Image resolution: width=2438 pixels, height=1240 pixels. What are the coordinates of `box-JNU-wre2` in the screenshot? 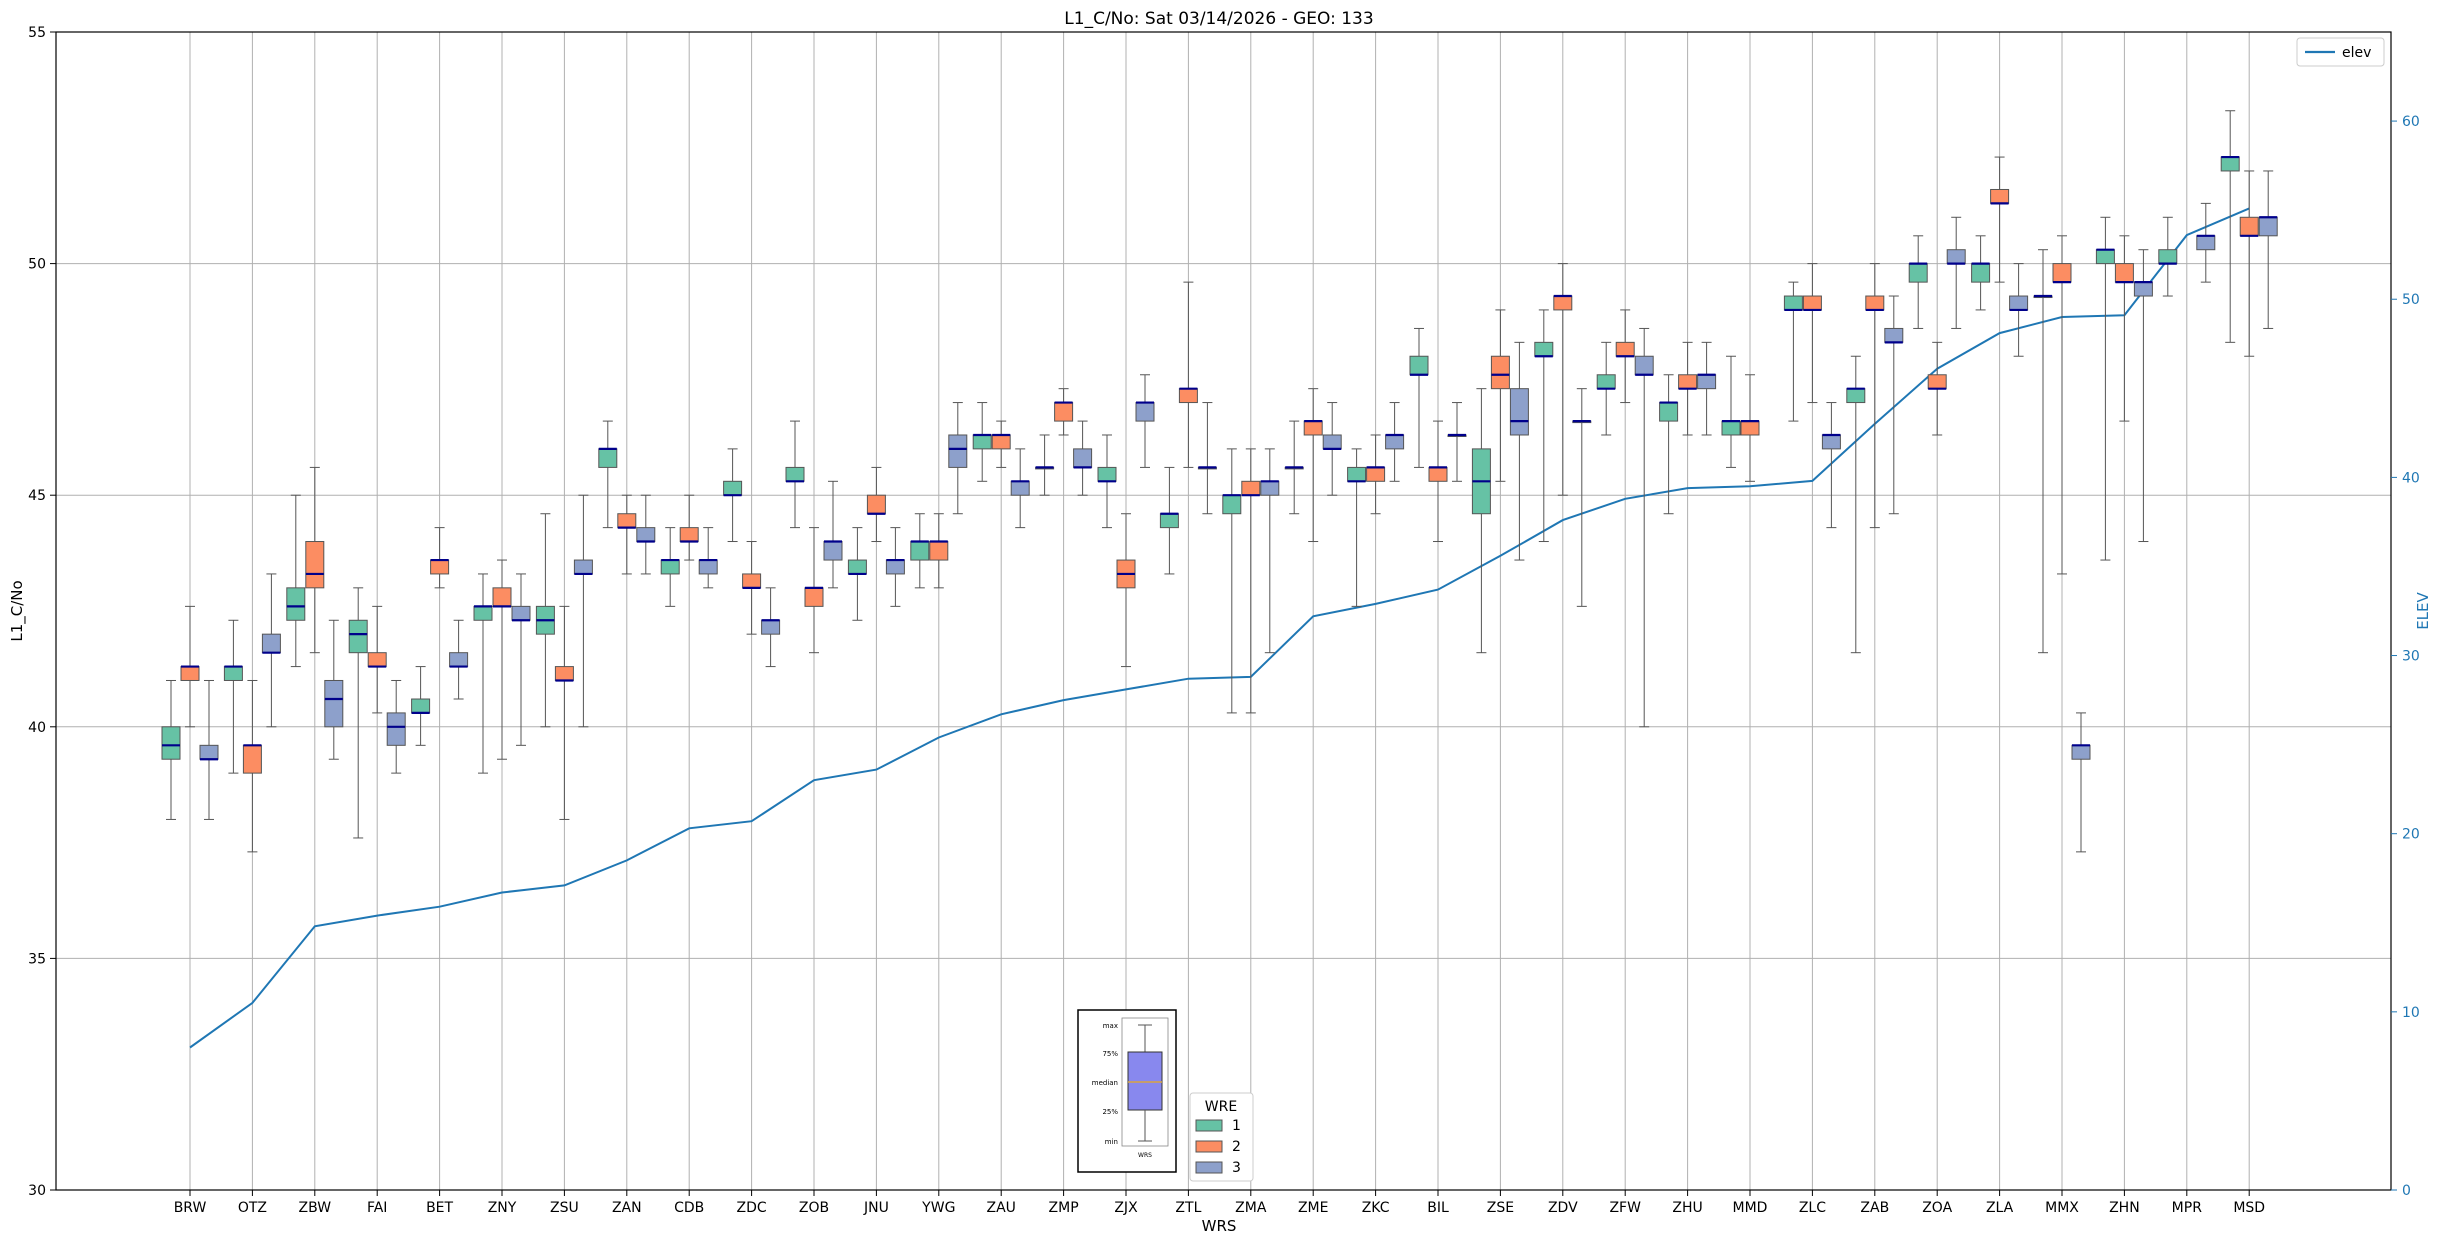 It's located at (876, 504).